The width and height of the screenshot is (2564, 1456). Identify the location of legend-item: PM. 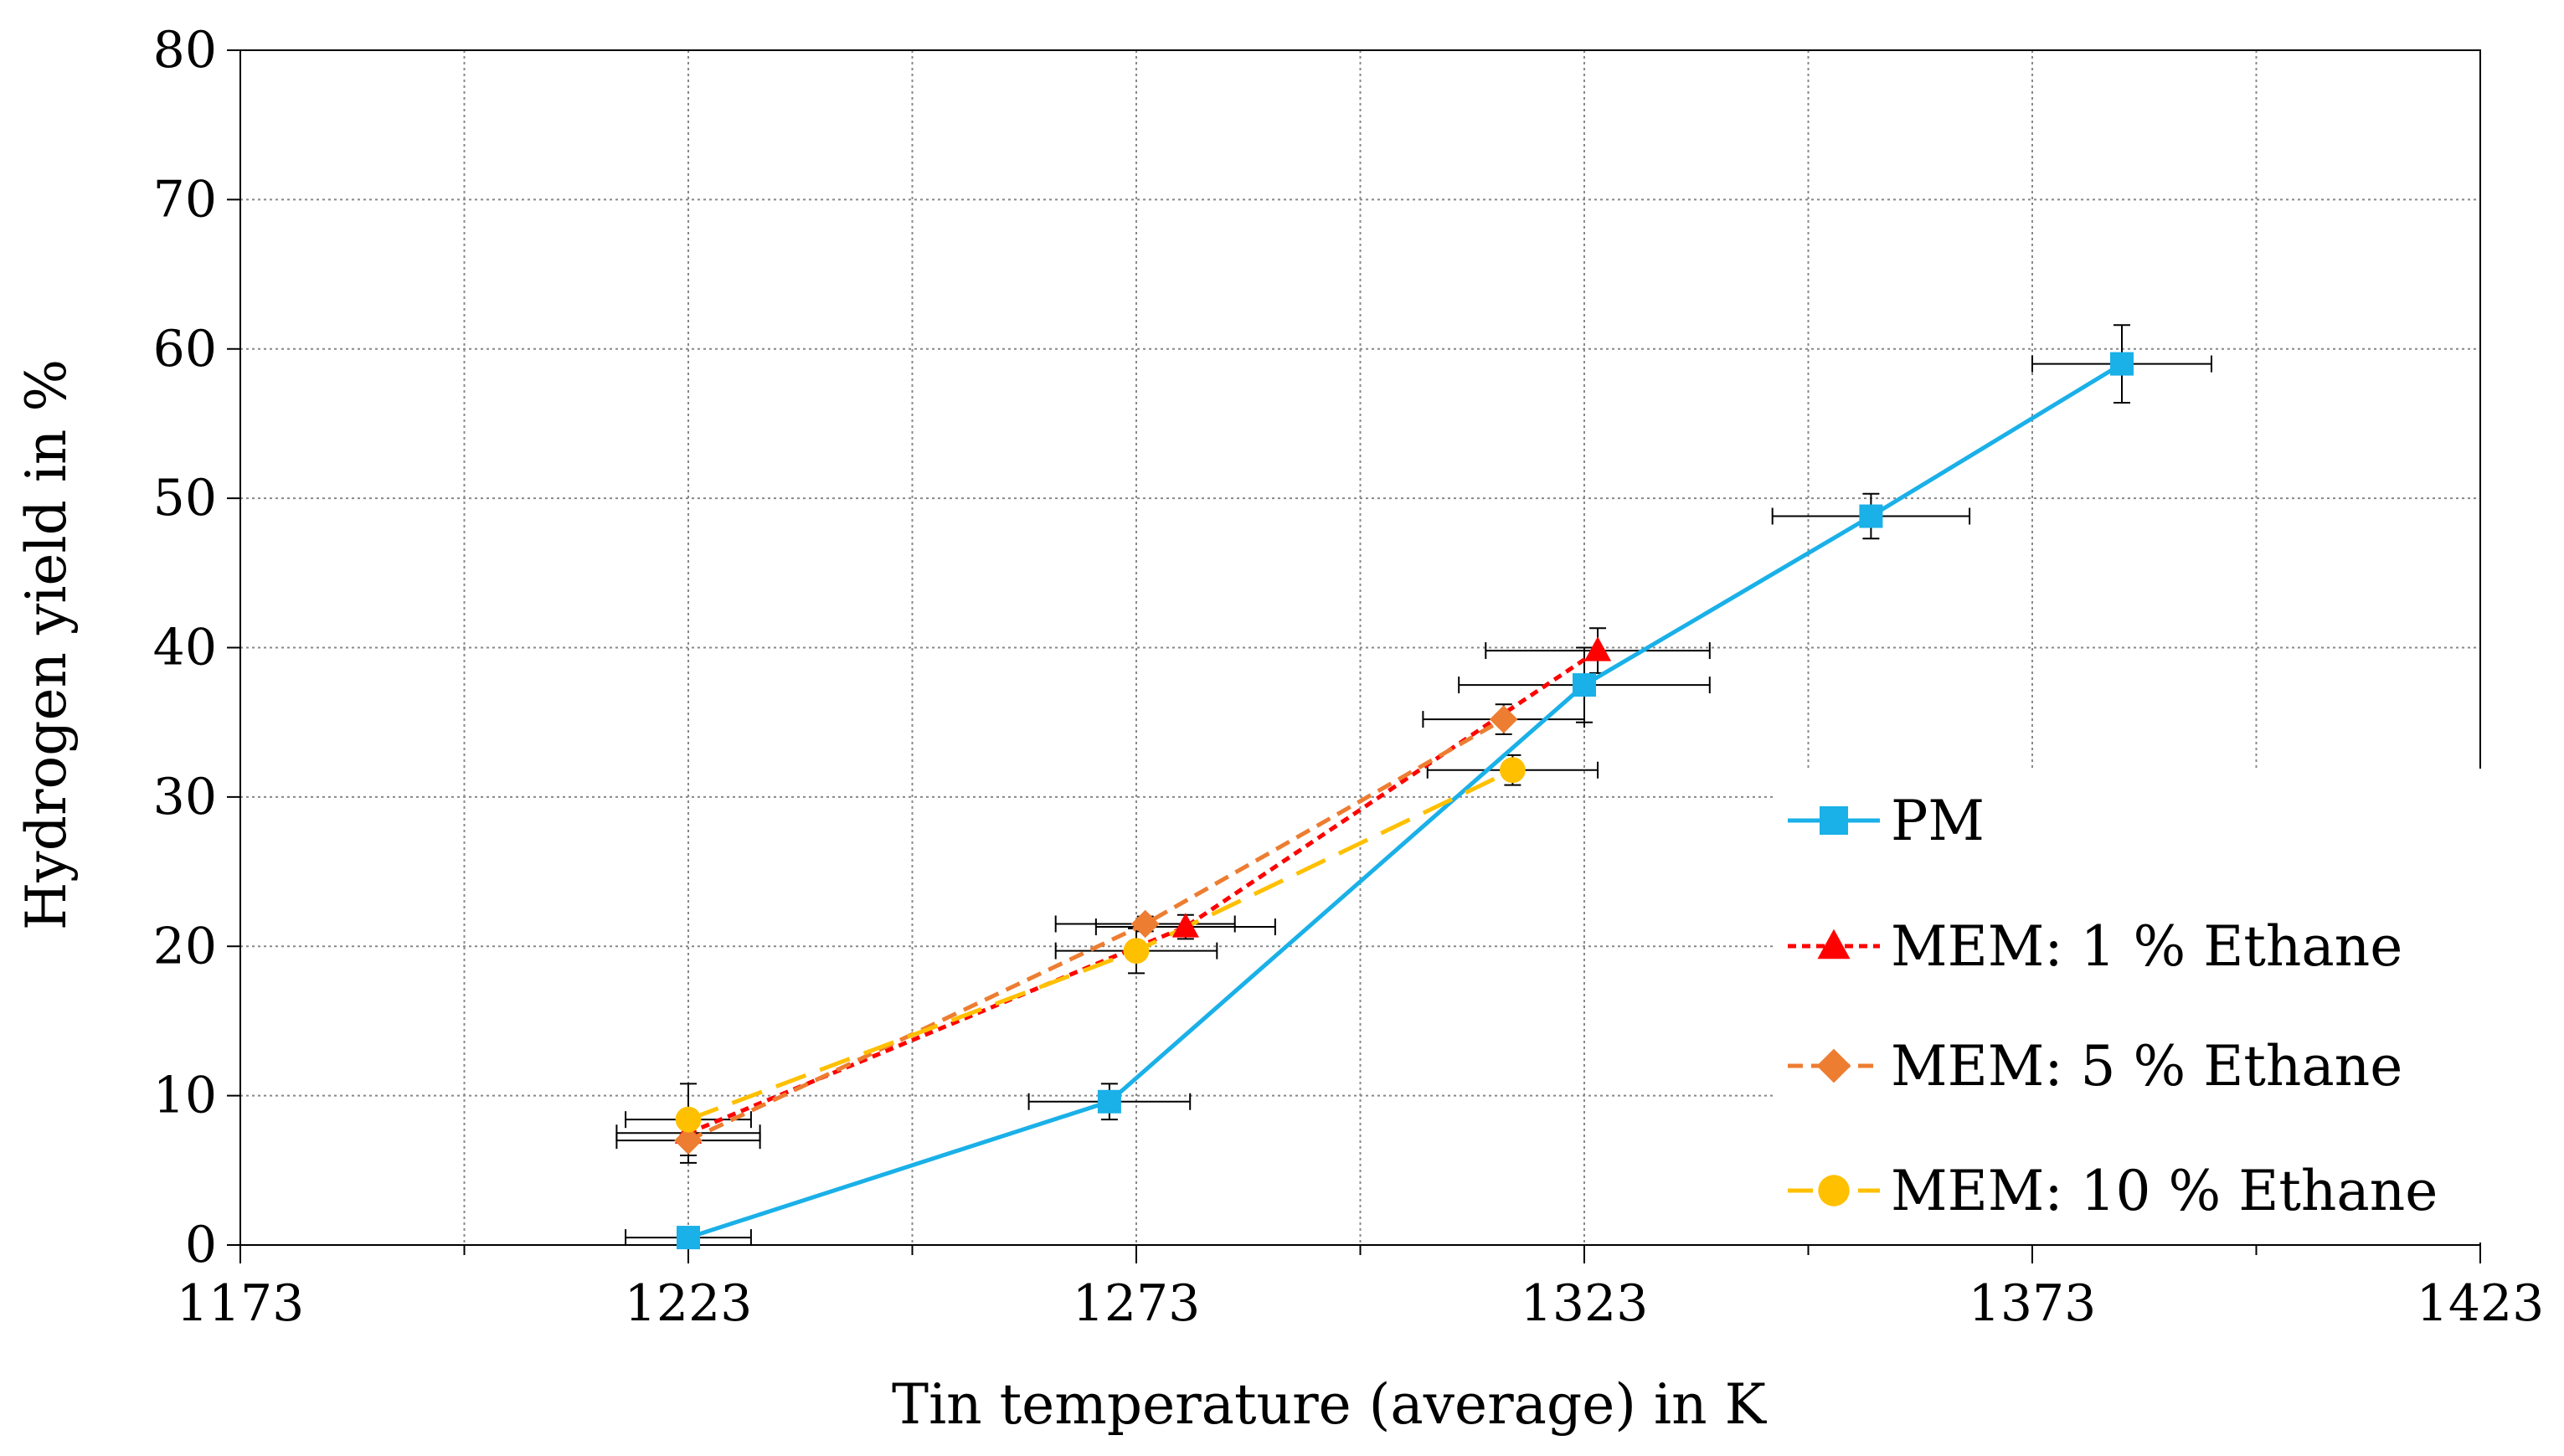
(1886, 821).